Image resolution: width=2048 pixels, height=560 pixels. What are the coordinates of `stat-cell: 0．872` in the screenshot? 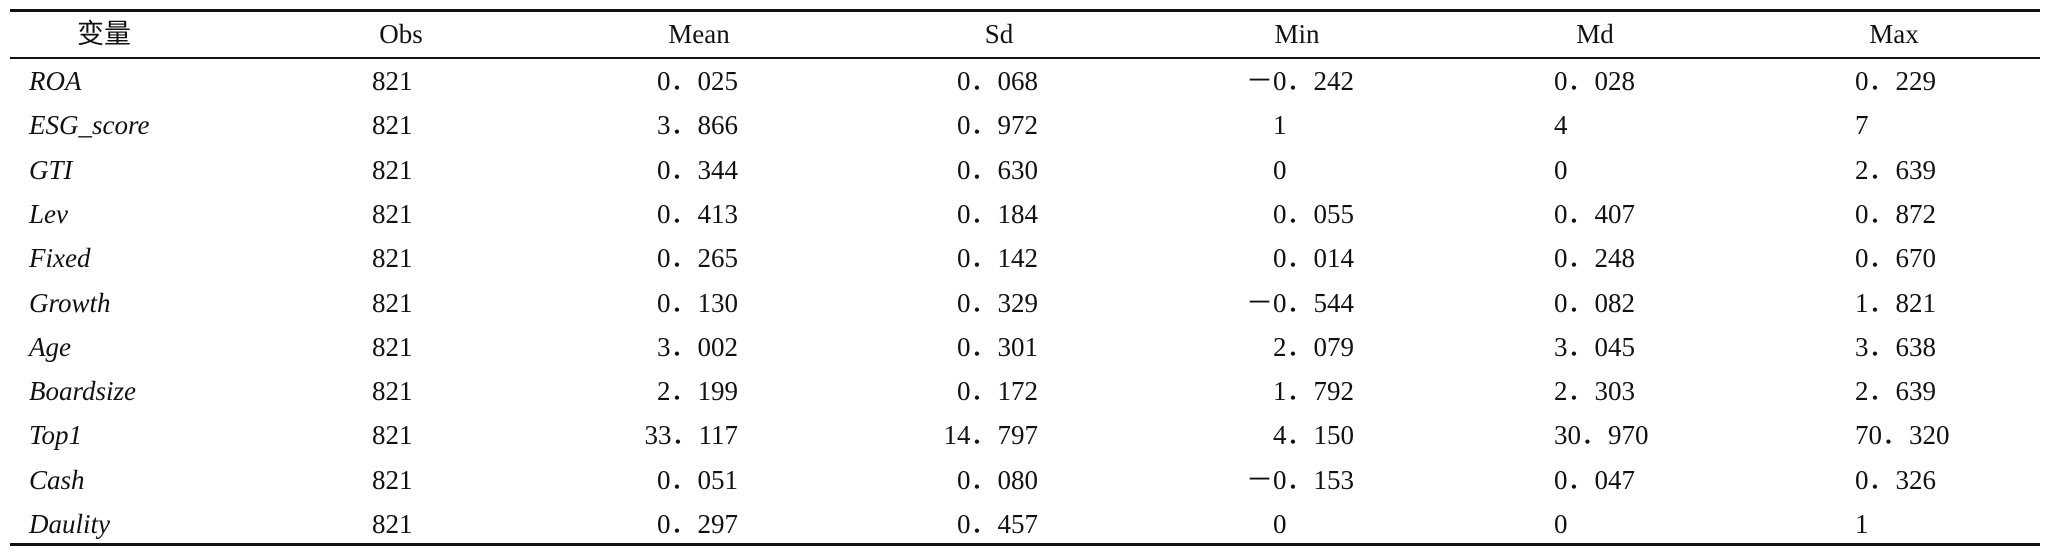 It's located at (1895, 213).